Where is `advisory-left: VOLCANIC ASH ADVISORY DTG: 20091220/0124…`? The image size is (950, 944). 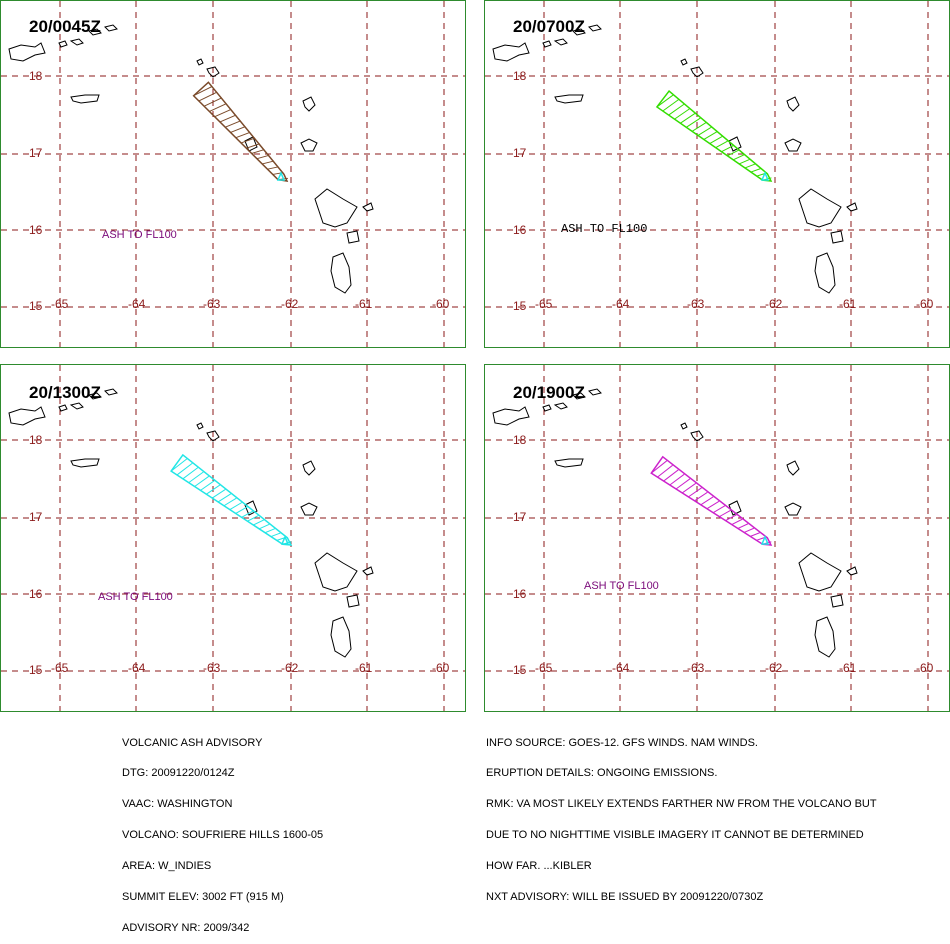 advisory-left: VOLCANIC ASH ADVISORY DTG: 20091220/0124… is located at coordinates (222, 830).